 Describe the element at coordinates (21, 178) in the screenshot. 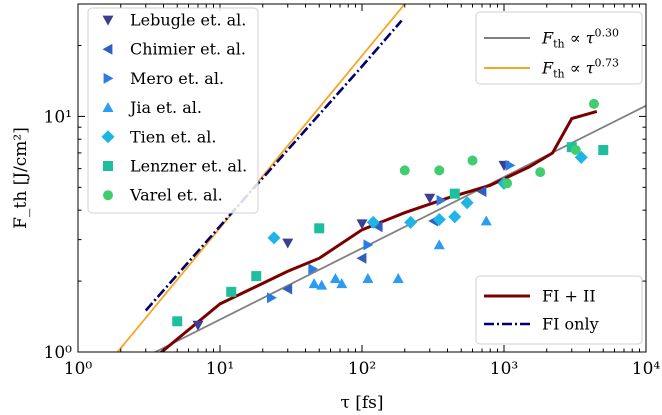

I see `y-axis-label: F_th [J/cm²]` at that location.